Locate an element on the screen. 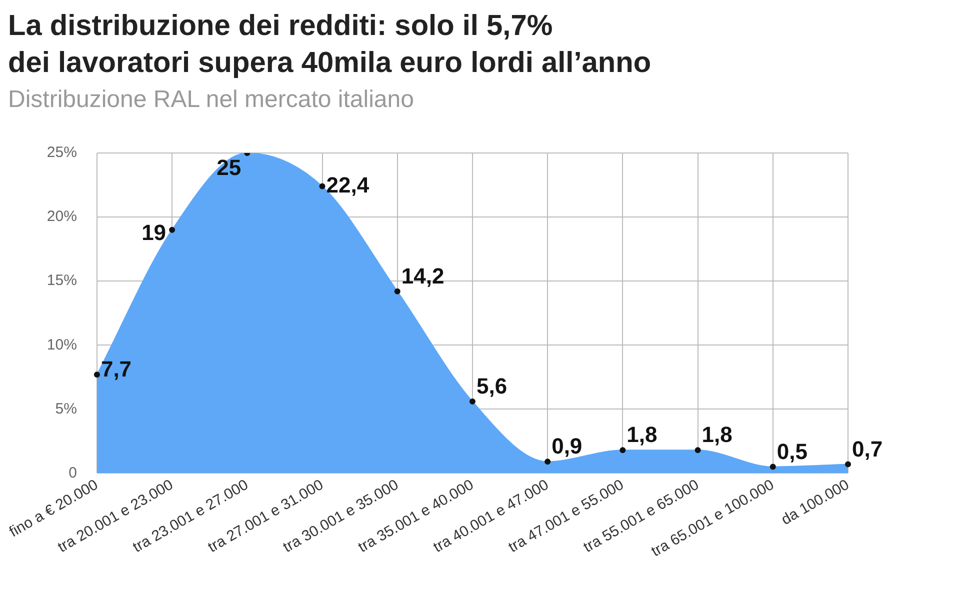  y-tick-label: 10% is located at coordinates (61, 345).